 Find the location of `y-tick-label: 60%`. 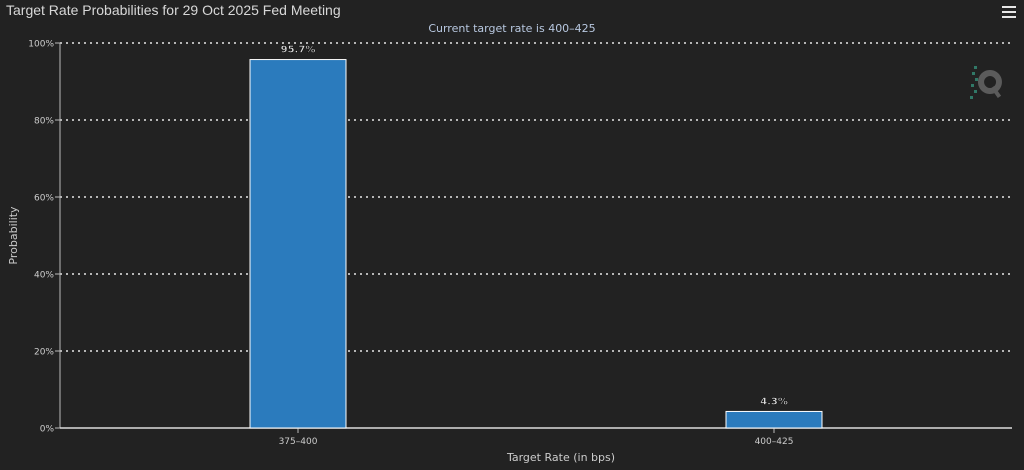

y-tick-label: 60% is located at coordinates (44, 199).